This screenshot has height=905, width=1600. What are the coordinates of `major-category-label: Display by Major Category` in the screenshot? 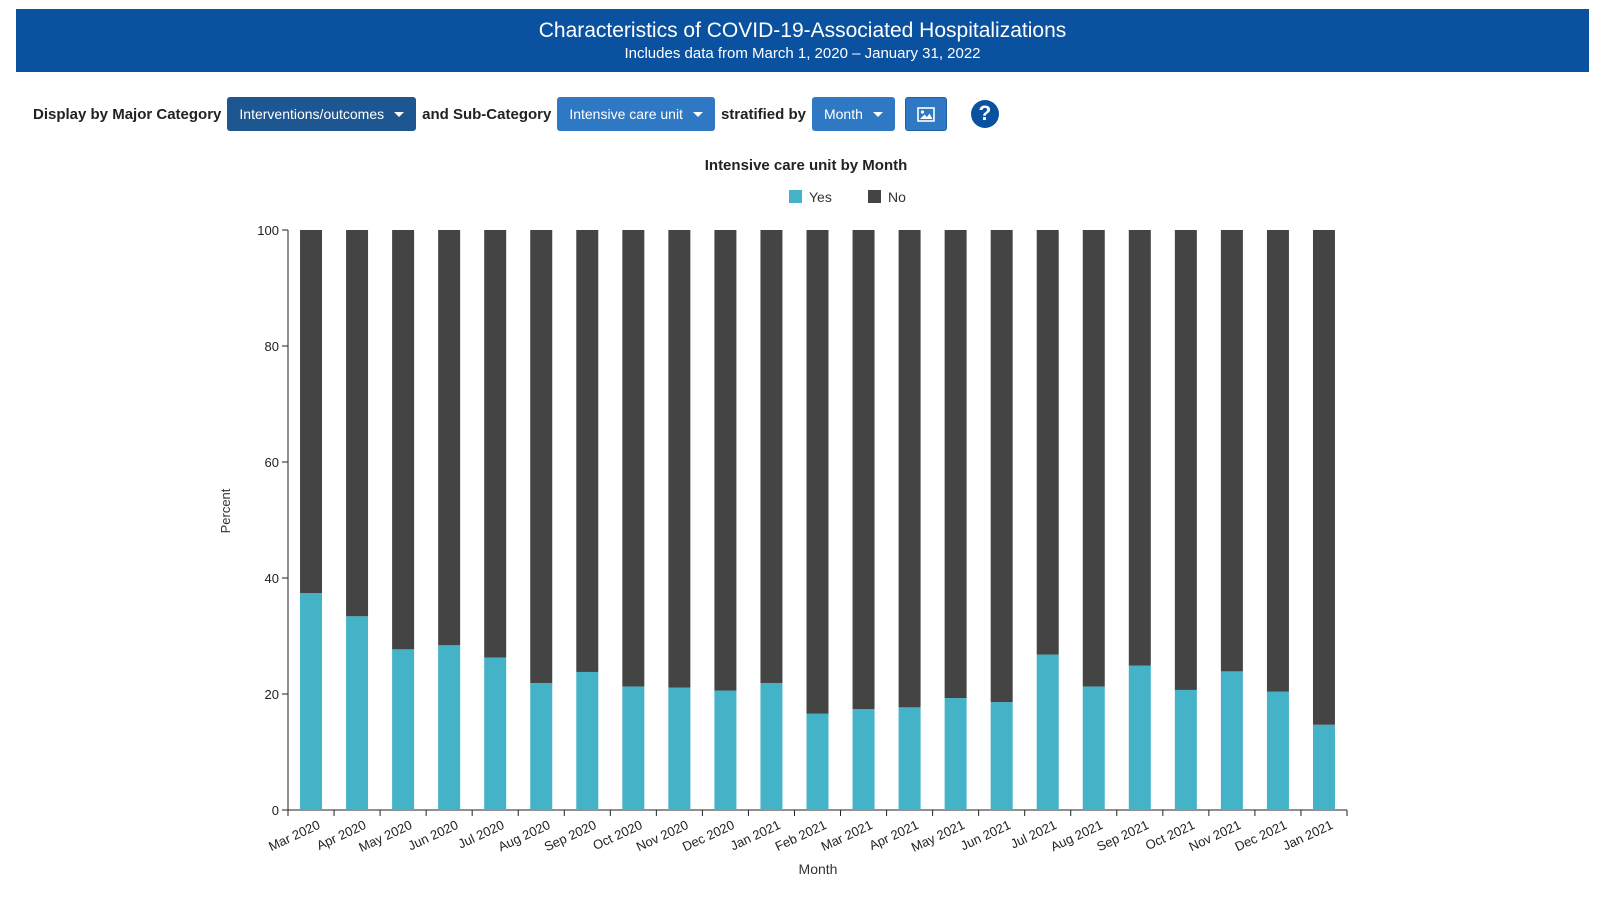 It's located at (127, 114).